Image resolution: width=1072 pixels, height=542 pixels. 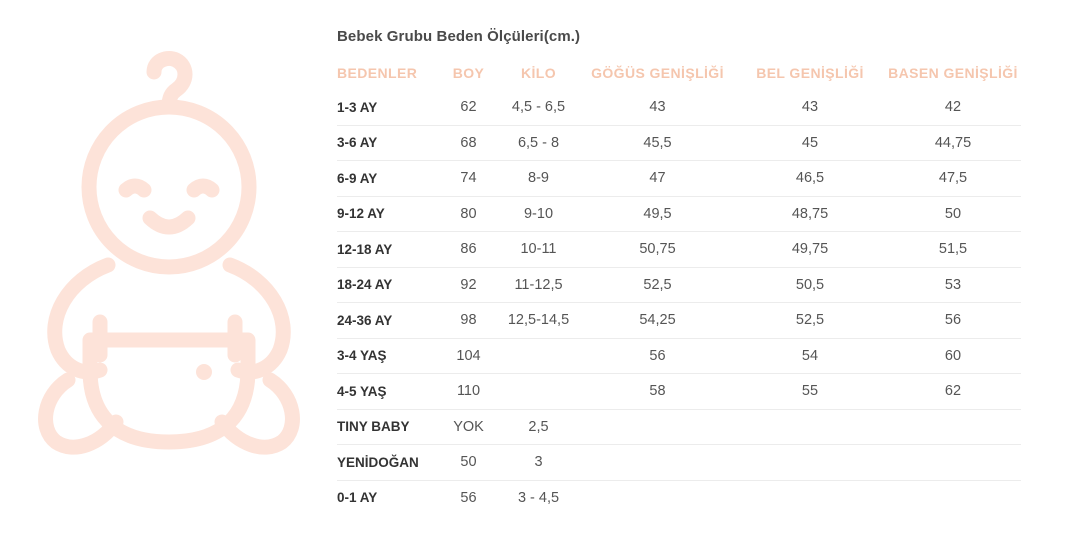 What do you see at coordinates (388, 356) in the screenshot?
I see `size-label: 3-4 YAŞ` at bounding box center [388, 356].